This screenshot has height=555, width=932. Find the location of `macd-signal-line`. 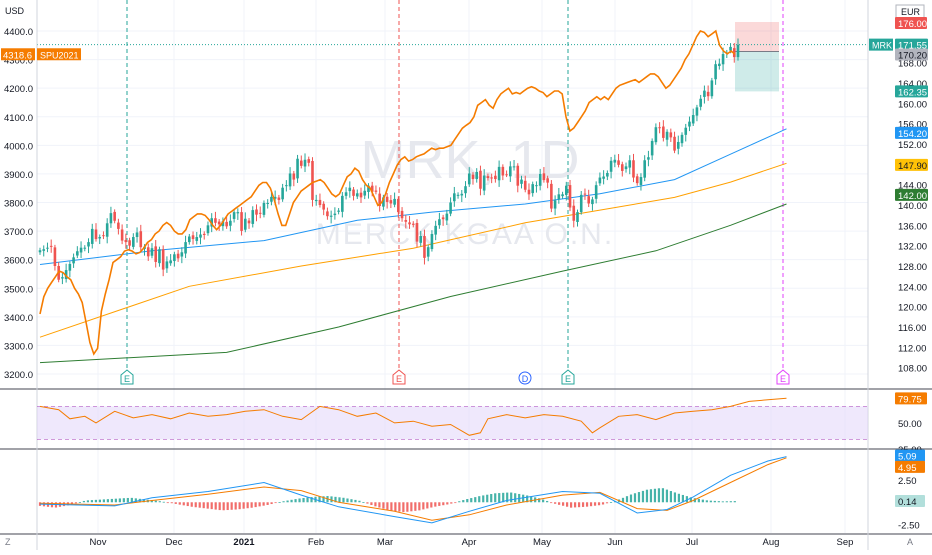

macd-signal-line is located at coordinates (413, 489).